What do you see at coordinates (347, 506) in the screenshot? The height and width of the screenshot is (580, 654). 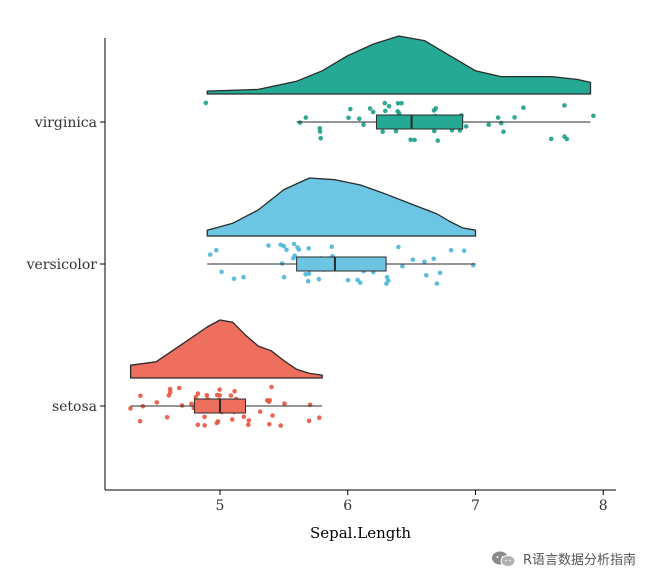 I see `x-tick-label: 6` at bounding box center [347, 506].